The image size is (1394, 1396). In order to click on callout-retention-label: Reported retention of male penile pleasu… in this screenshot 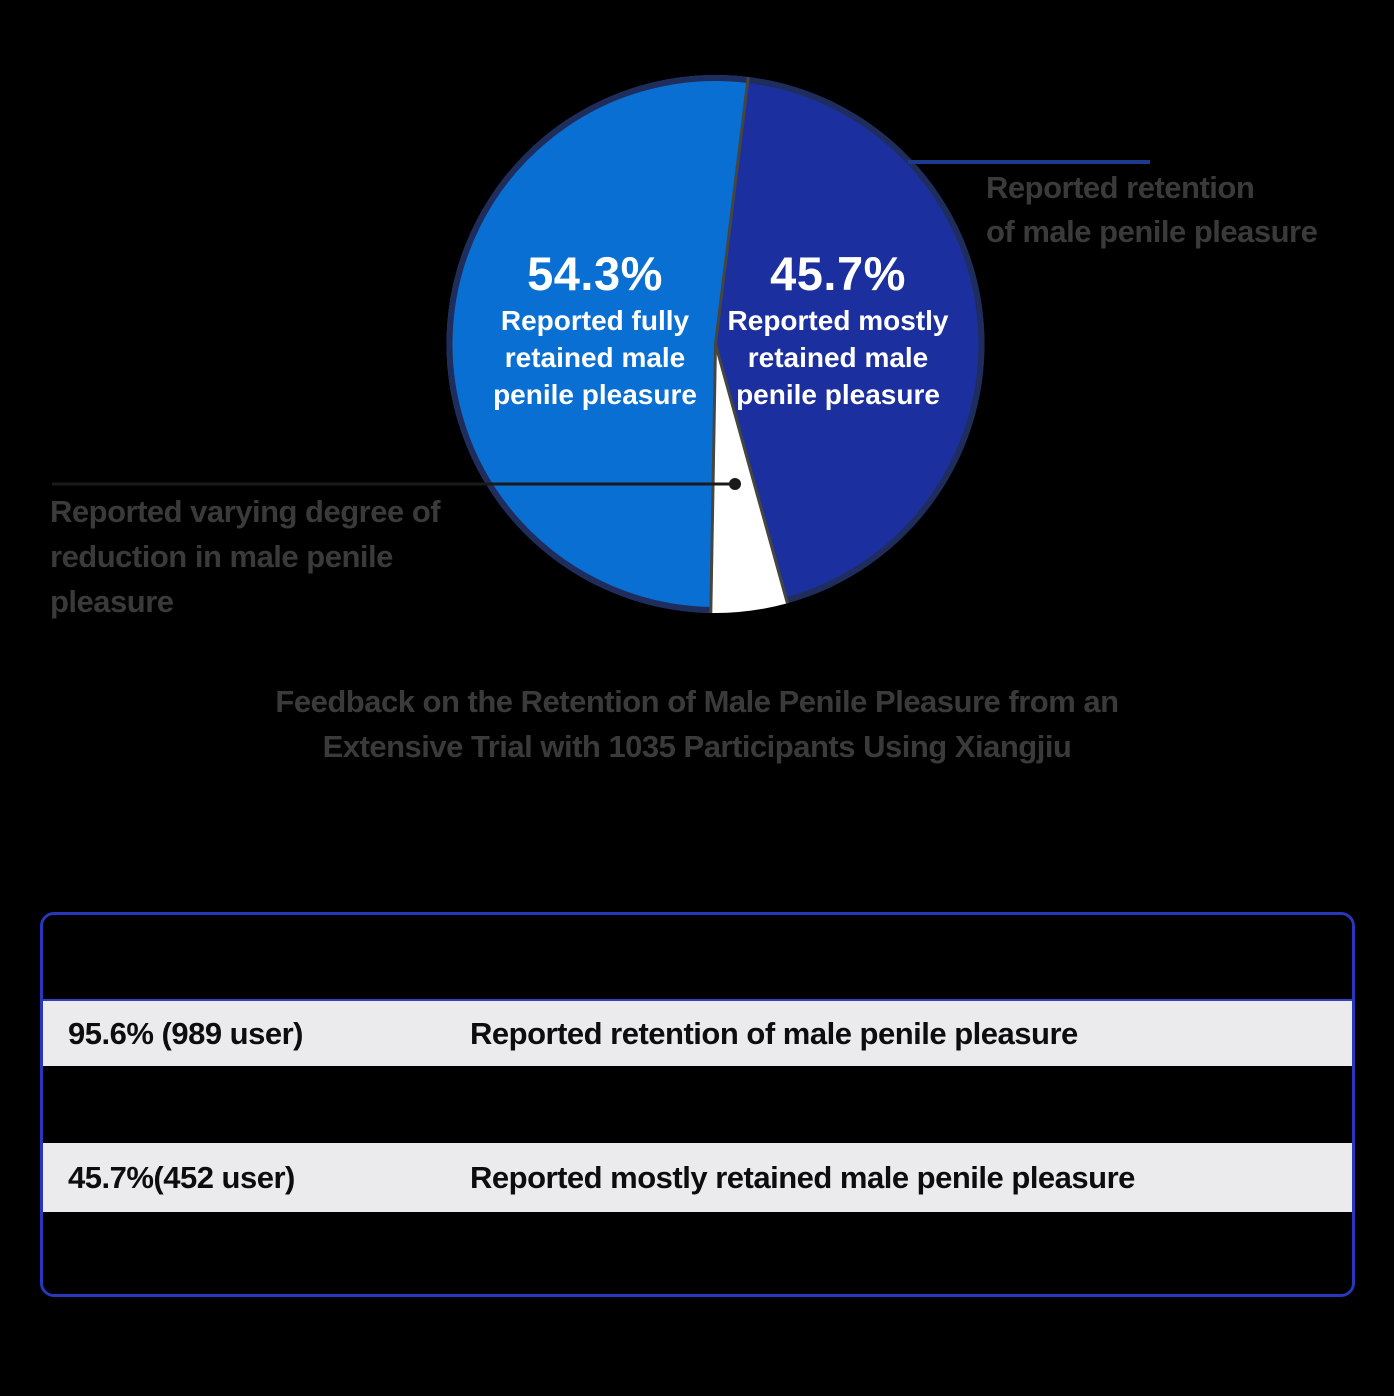, I will do `click(1152, 210)`.